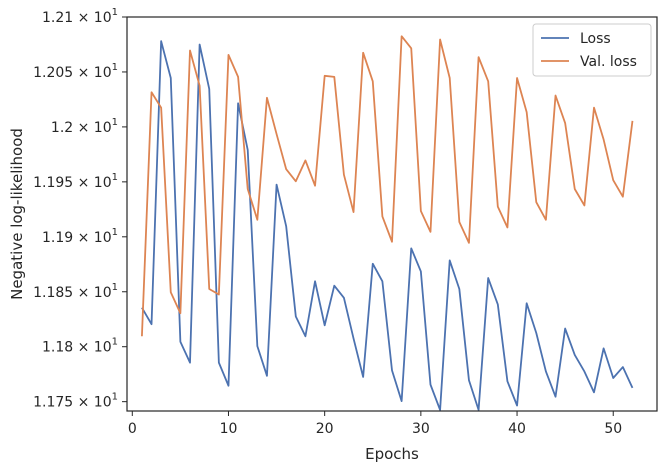 This screenshot has height=471, width=667. I want to click on x-tick-label: 50, so click(613, 429).